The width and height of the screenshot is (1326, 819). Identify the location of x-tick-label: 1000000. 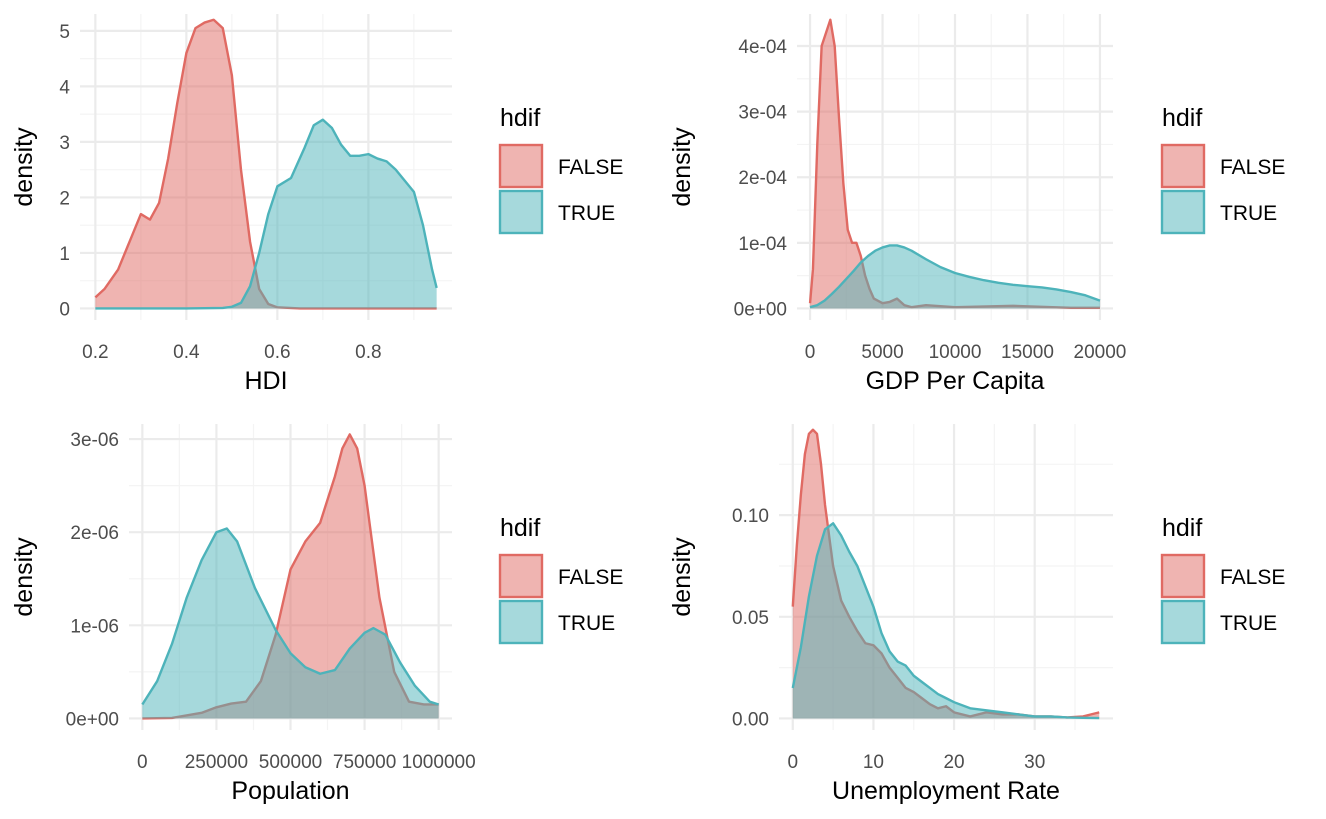
(439, 762).